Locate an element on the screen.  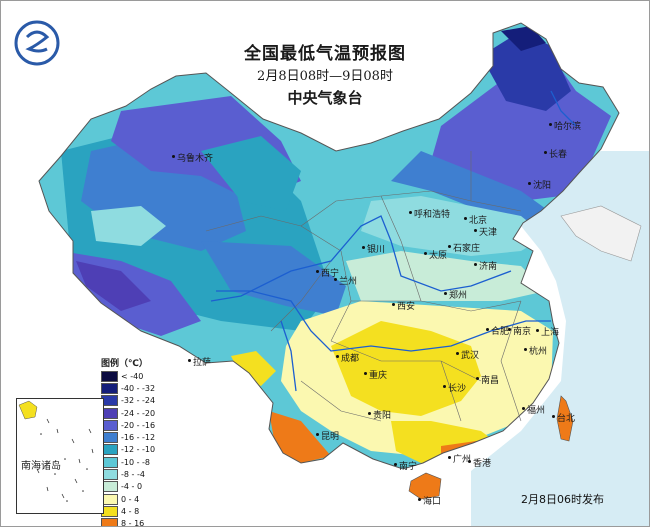
city-label: 兰州 is located at coordinates (348, 282).